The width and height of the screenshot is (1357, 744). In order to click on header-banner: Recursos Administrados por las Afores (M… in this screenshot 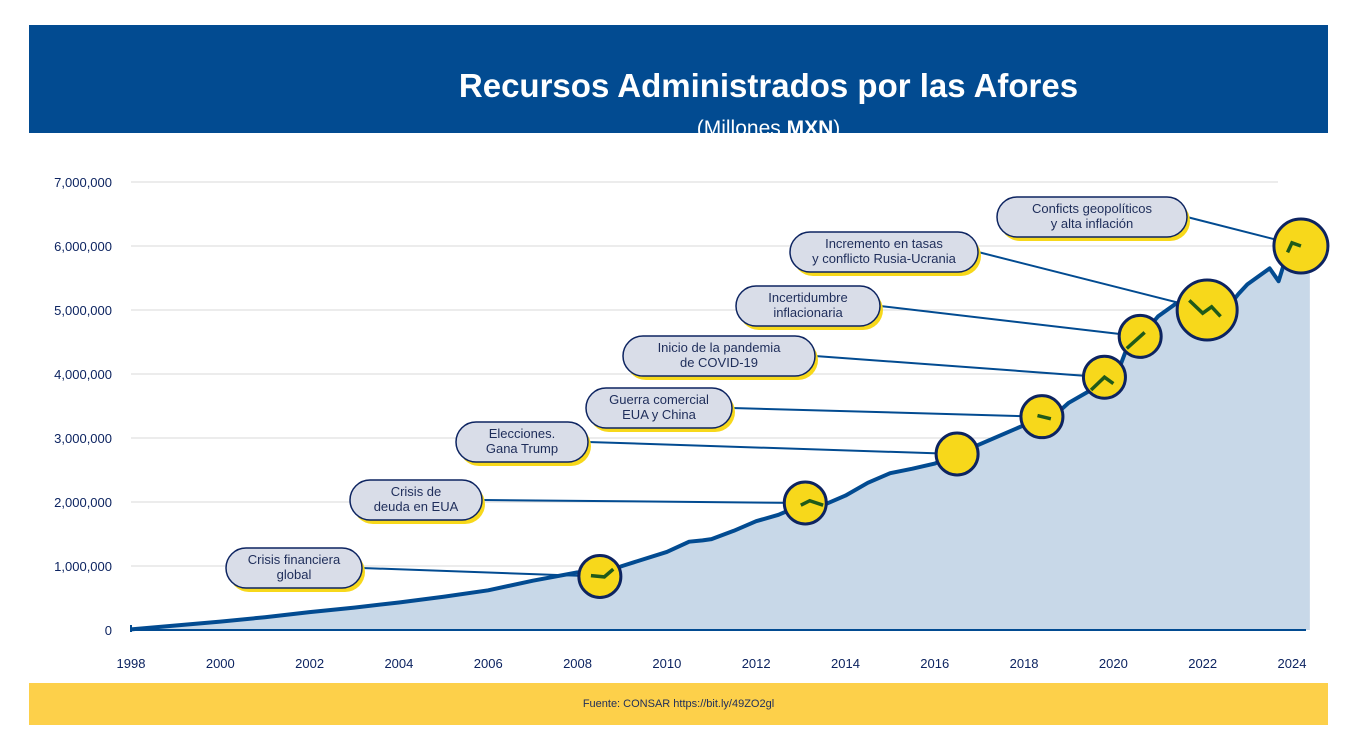, I will do `click(678, 82)`.